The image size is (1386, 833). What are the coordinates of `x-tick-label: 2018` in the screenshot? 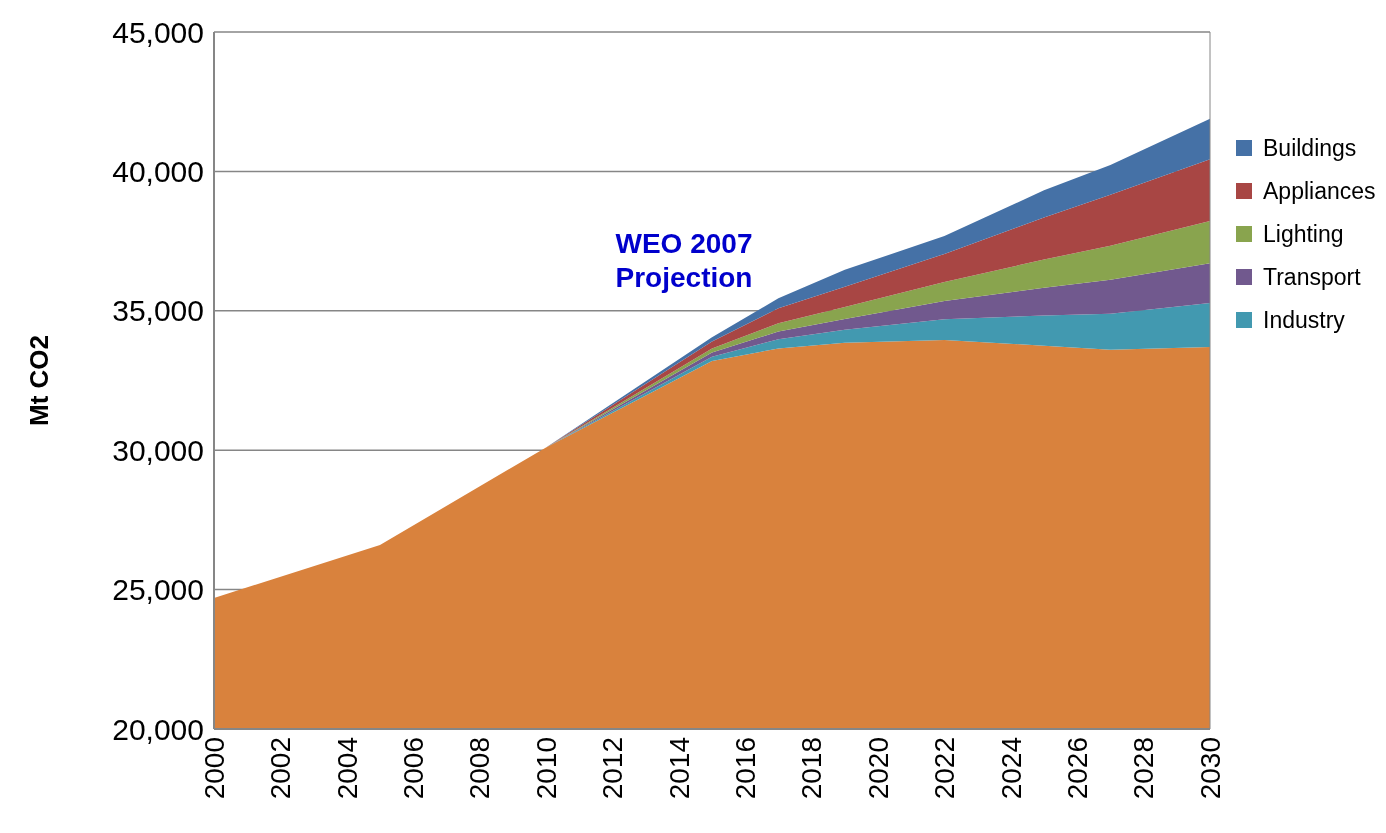 It's located at (812, 768).